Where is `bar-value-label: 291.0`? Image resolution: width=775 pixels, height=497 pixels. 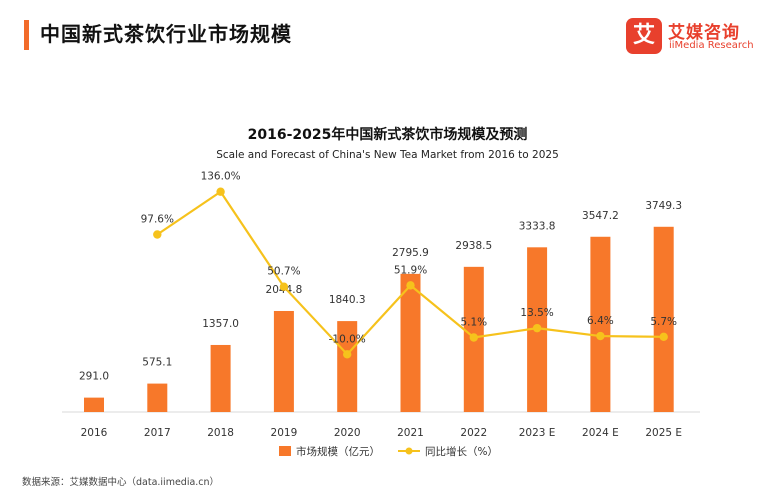 bar-value-label: 291.0 is located at coordinates (94, 377).